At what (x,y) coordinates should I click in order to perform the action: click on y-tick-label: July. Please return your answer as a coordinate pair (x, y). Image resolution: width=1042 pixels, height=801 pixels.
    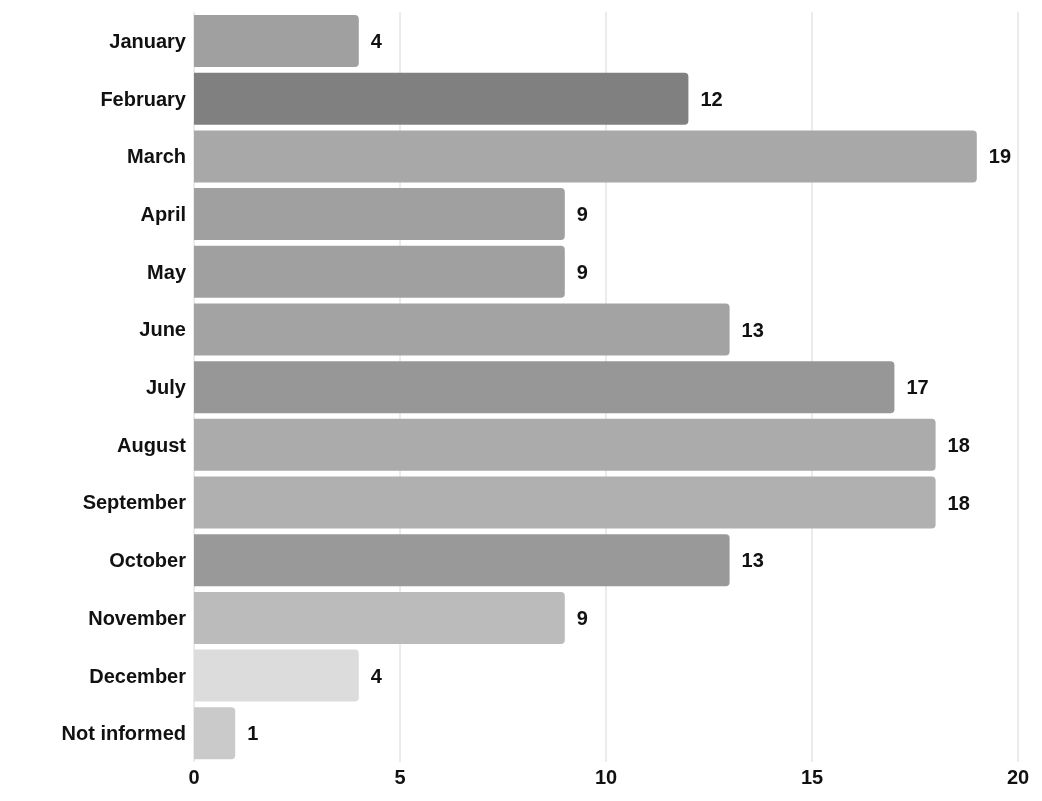
    Looking at the image, I should click on (166, 387).